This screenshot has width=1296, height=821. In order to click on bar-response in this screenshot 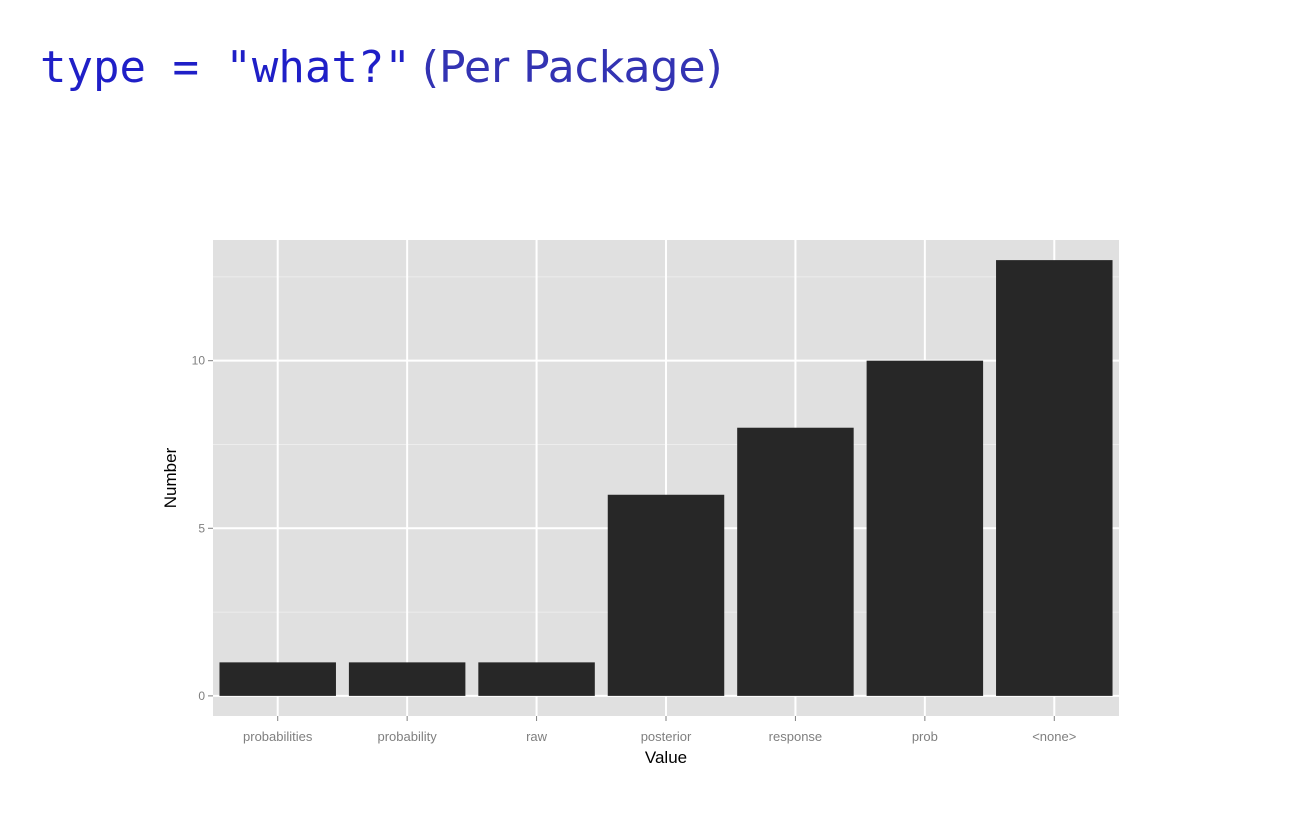, I will do `click(795, 561)`.